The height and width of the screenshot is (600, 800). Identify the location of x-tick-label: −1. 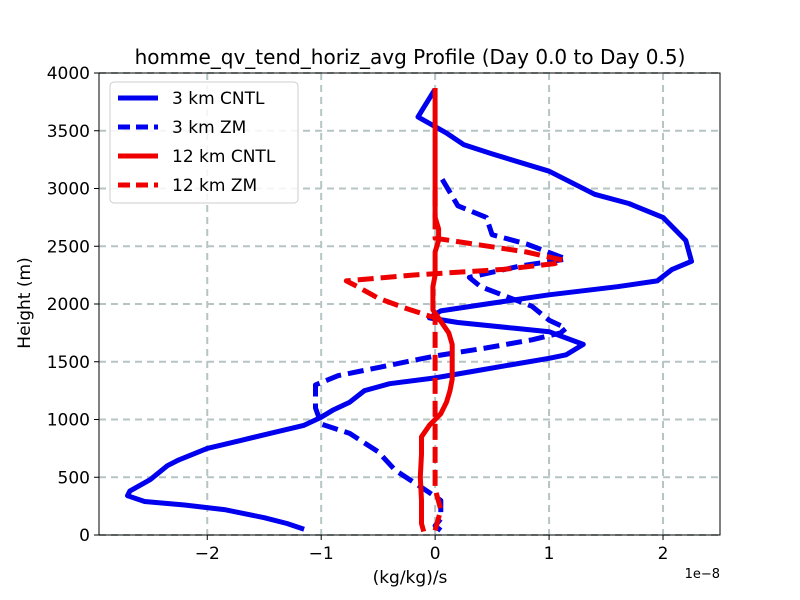
(321, 554).